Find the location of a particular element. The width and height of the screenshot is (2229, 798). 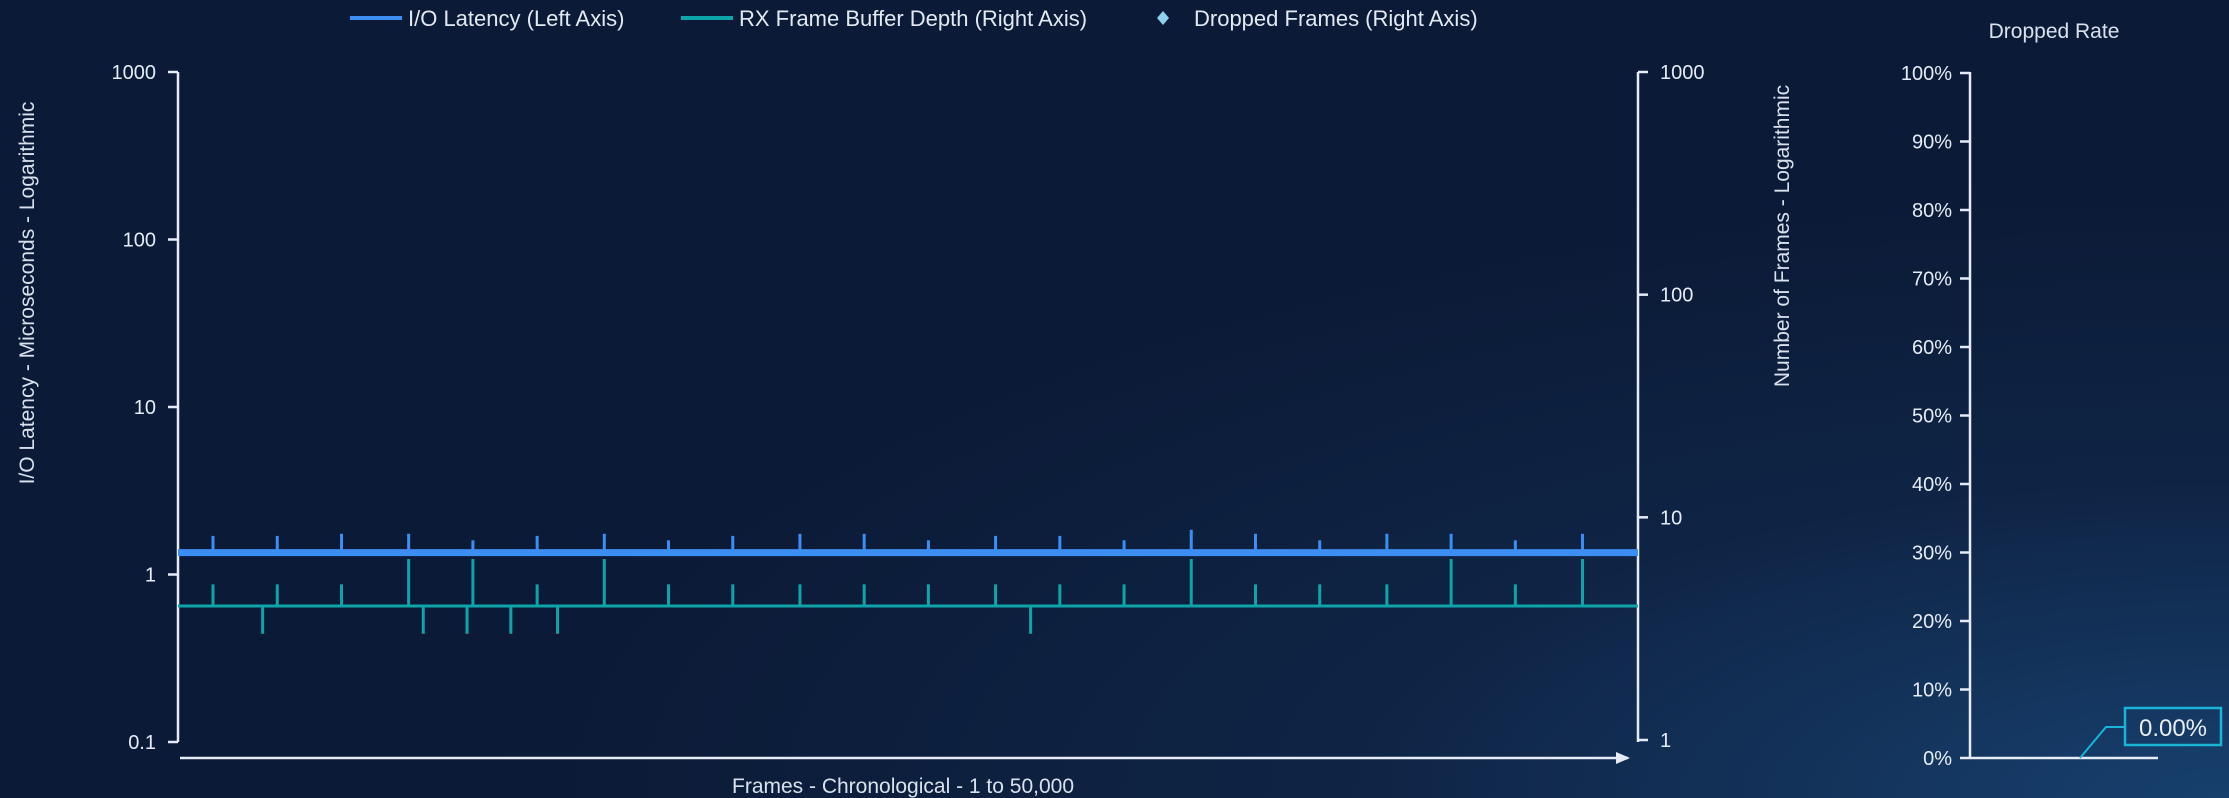

y-left-tick-label: 1000 is located at coordinates (134, 73).